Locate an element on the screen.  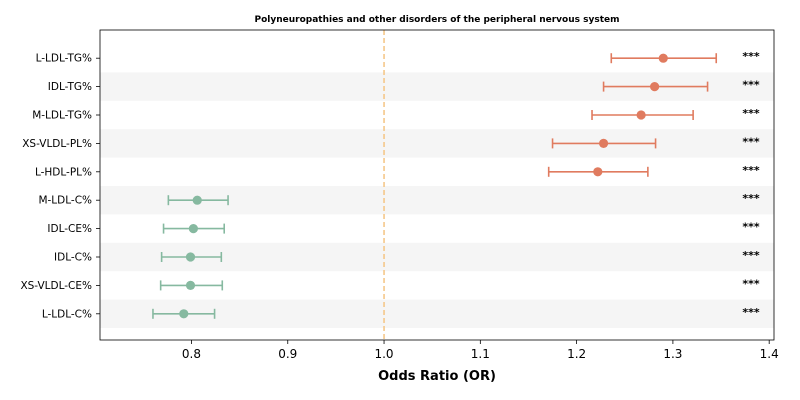
significance-labels: *** *** *** *** *** *** *** *** *** *** is located at coordinates (751, 184).